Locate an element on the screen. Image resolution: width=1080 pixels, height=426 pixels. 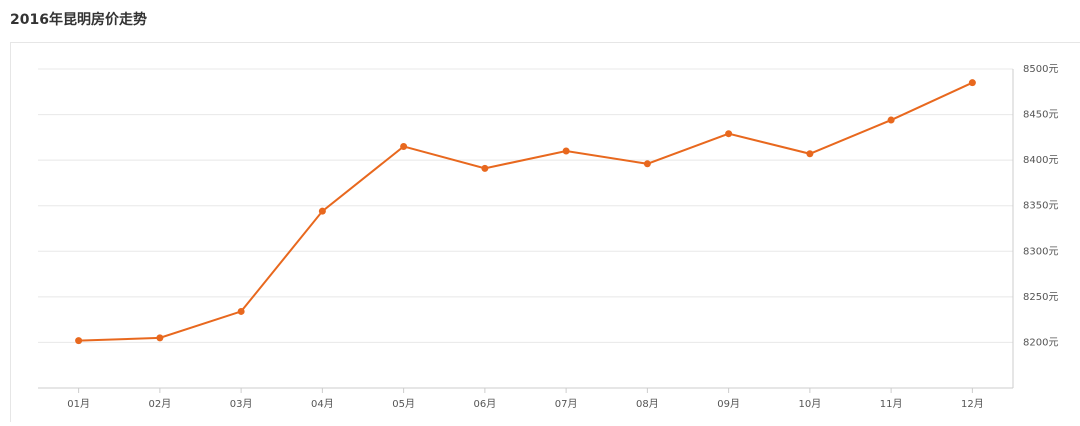
x-tick-label: 08月 is located at coordinates (647, 404).